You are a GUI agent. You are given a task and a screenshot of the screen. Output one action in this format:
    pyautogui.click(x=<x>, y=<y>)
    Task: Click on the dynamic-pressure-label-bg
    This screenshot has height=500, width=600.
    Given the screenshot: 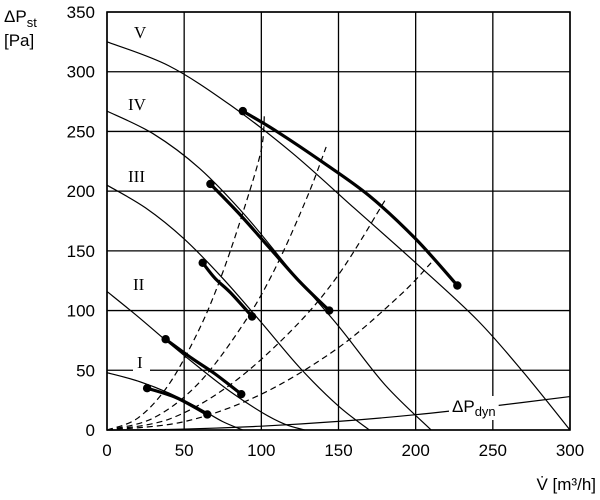 What is the action you would take?
    pyautogui.click(x=474, y=408)
    